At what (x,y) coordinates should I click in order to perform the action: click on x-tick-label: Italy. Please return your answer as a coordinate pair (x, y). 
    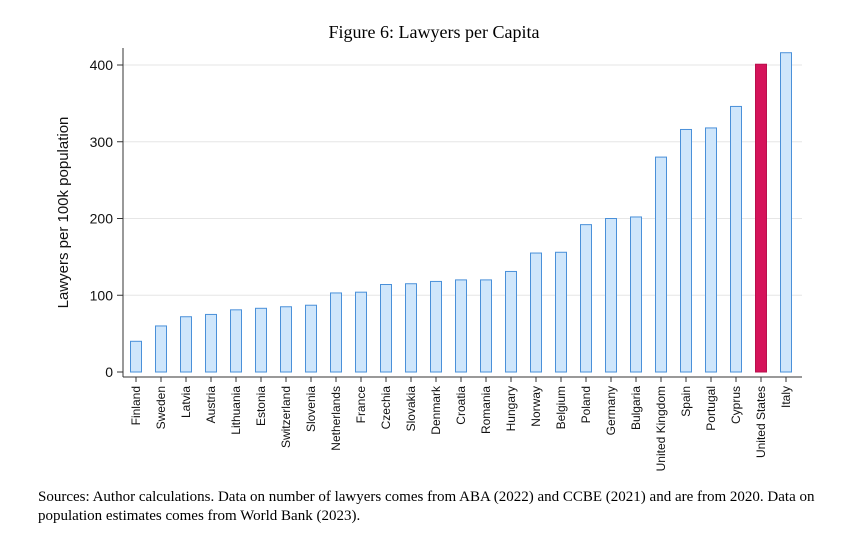
    Looking at the image, I should click on (786, 397).